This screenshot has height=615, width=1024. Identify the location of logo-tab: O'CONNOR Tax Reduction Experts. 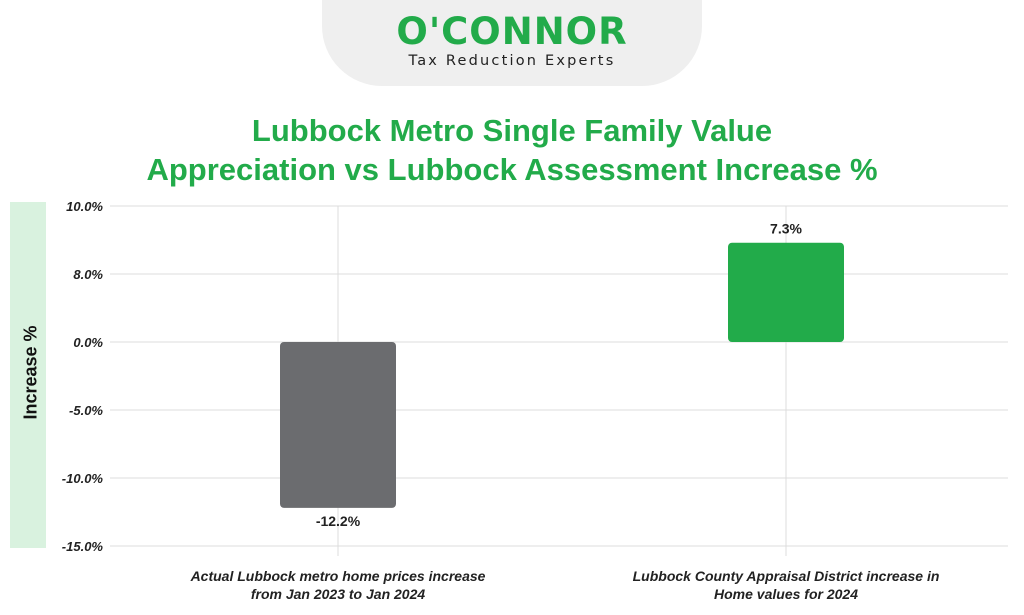
(512, 43).